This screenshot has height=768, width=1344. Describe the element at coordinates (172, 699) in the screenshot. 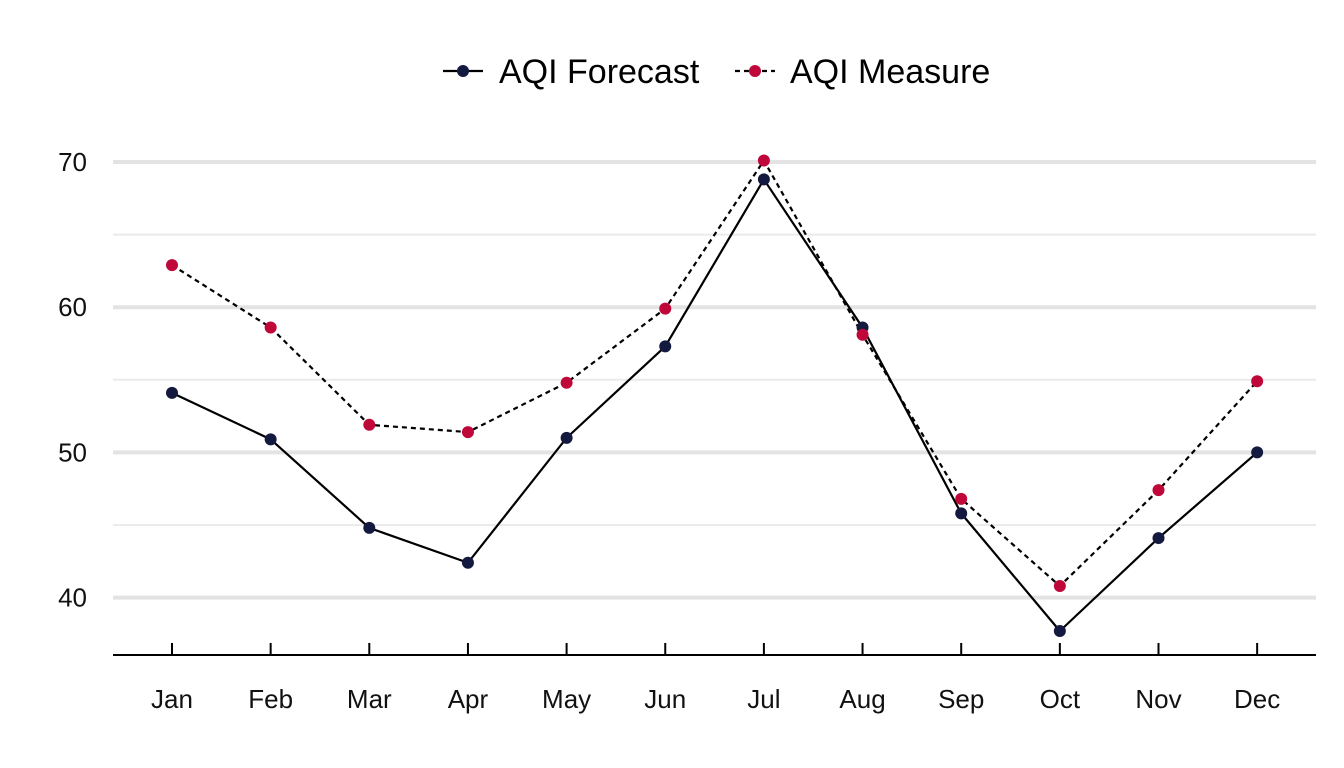

I see `x-tick-label: Jan` at that location.